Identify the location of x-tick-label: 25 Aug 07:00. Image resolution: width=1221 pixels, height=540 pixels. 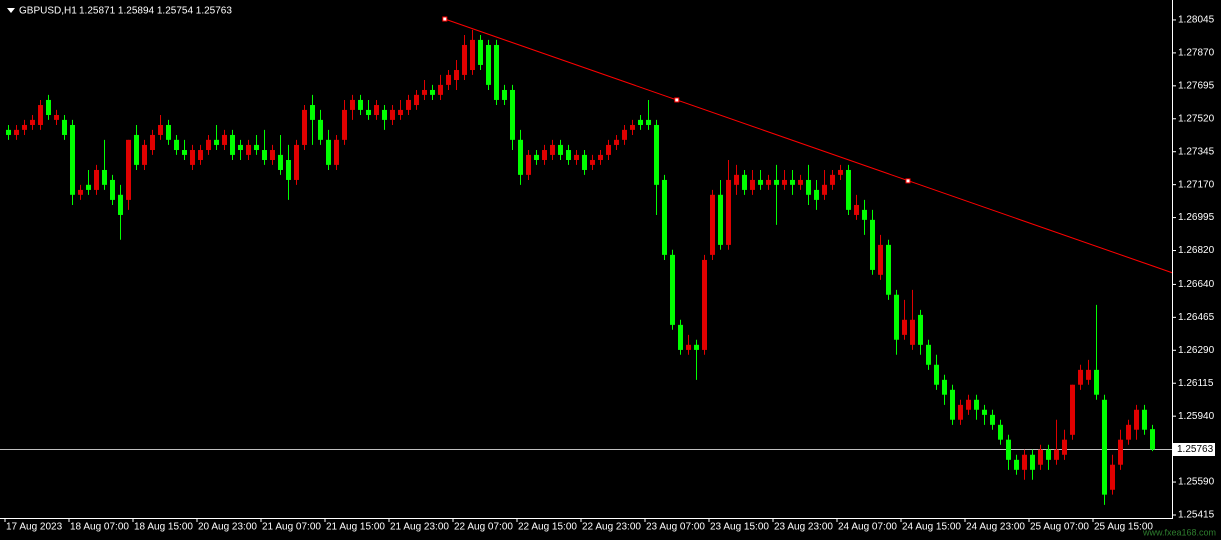
(1059, 527).